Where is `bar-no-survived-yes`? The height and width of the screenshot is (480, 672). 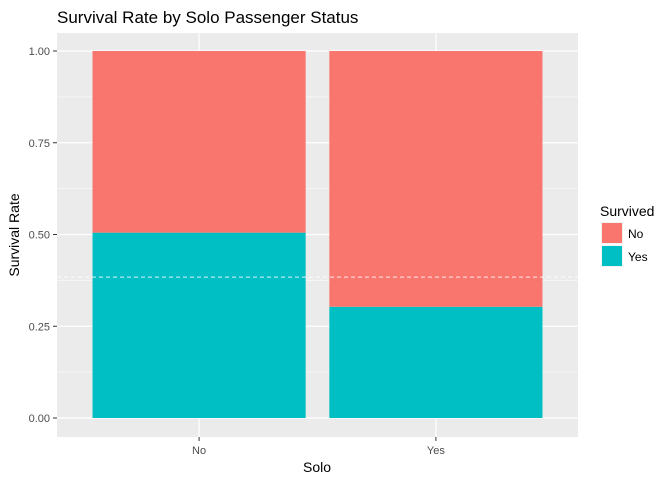 bar-no-survived-yes is located at coordinates (199, 325).